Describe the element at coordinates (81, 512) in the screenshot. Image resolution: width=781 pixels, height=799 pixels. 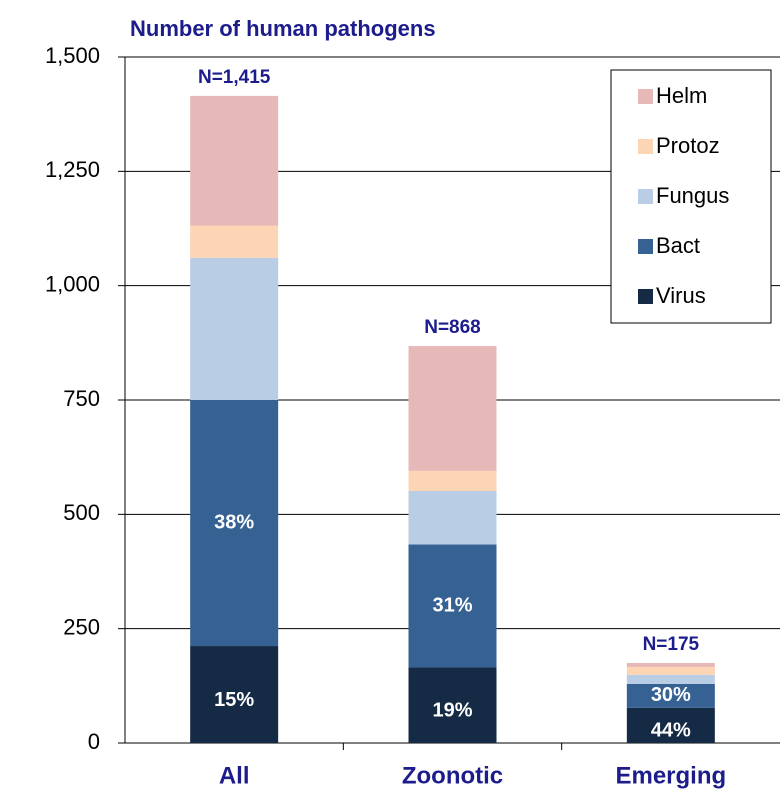
I see `y-tick-label: 500` at that location.